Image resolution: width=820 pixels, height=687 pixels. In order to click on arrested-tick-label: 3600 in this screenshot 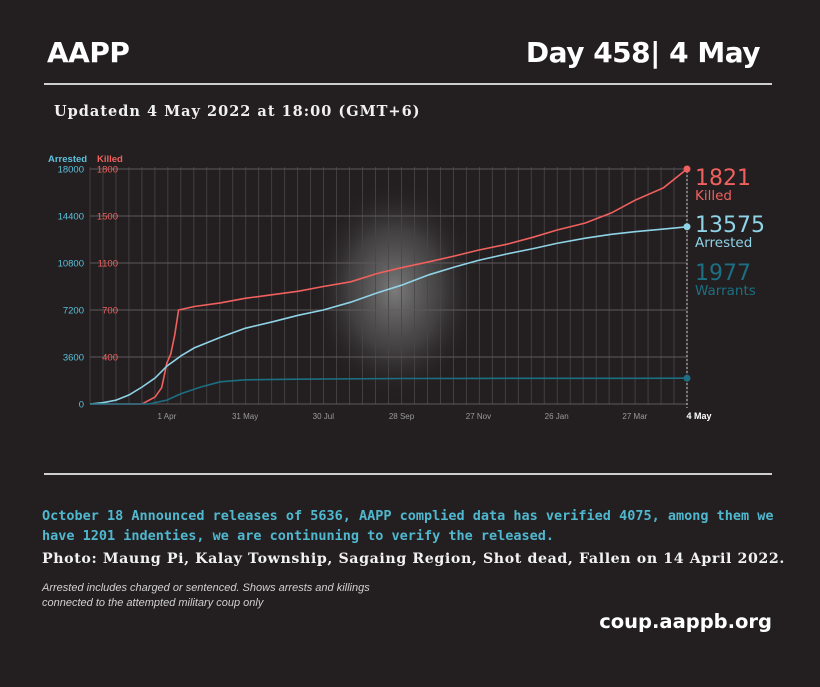, I will do `click(73, 358)`.